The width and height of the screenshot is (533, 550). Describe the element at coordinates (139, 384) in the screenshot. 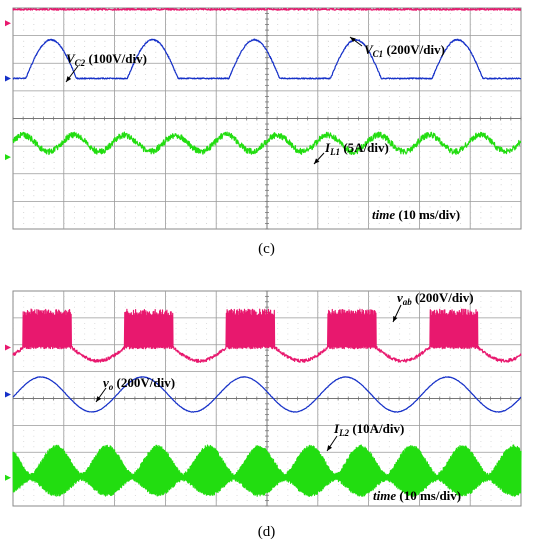

I see `label-vo: vo (200V/div)` at that location.